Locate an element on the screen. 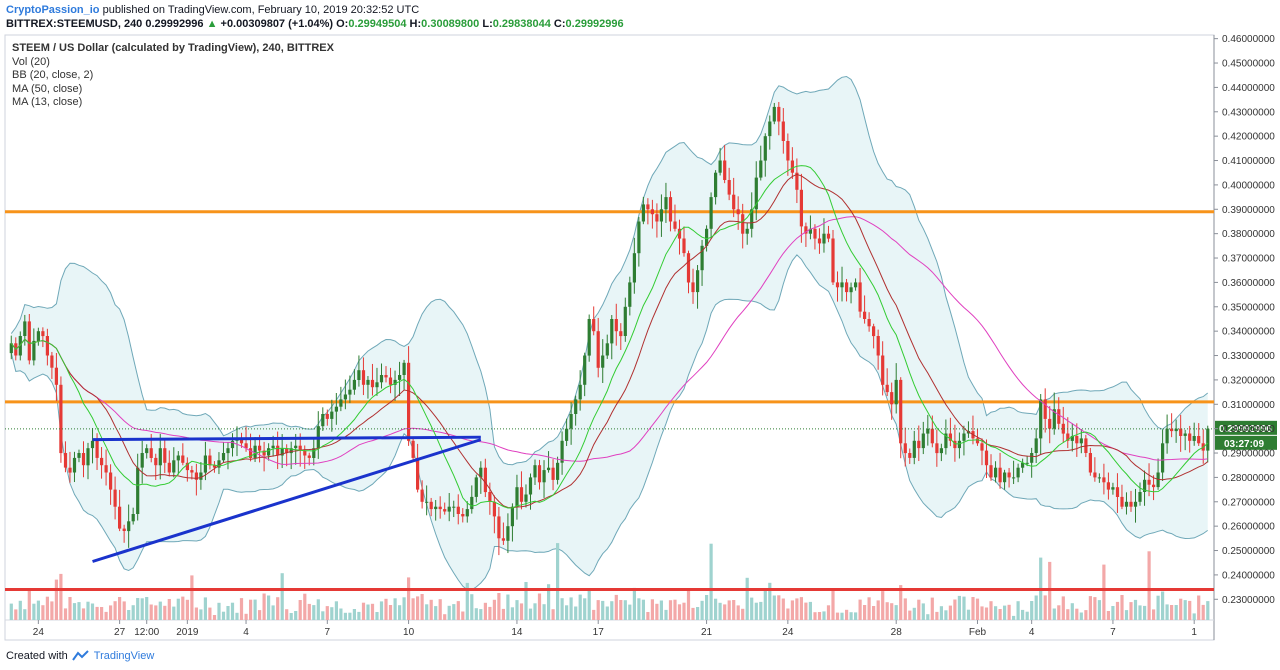 The width and height of the screenshot is (1280, 670). tradingview-link: TradingView is located at coordinates (124, 656).